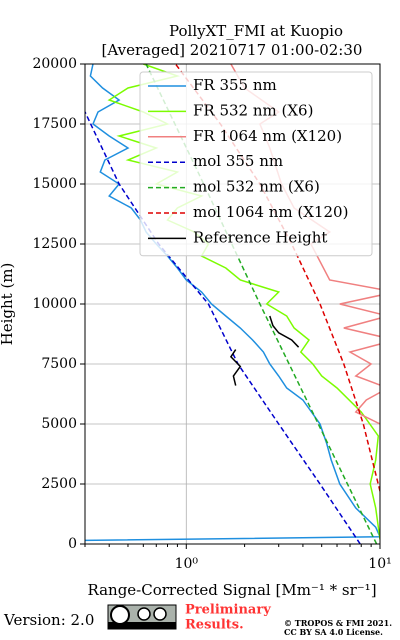 The height and width of the screenshot is (640, 400). What do you see at coordinates (267, 136) in the screenshot?
I see `legend-label: FR 1064 nm (X120)` at bounding box center [267, 136].